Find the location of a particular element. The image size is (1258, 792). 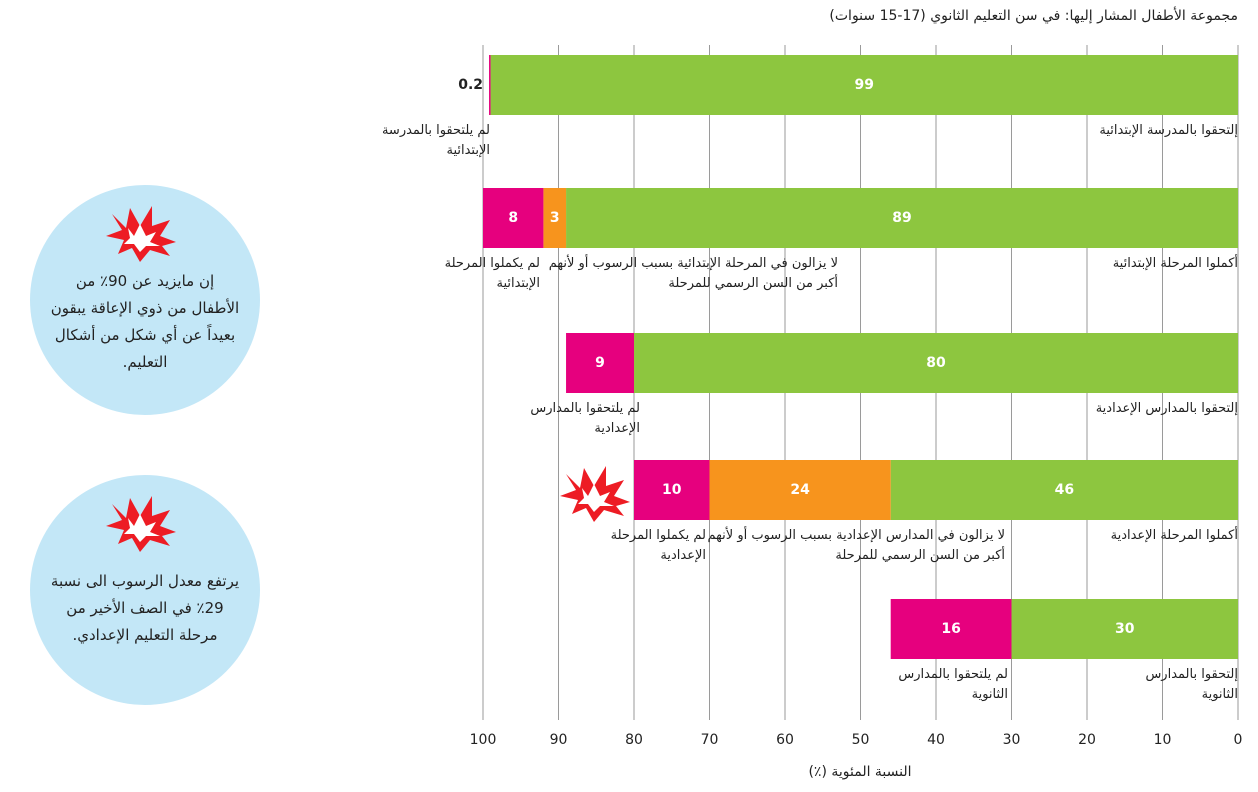

x-axis-label: النسبة المئوية (٪) is located at coordinates (860, 772).